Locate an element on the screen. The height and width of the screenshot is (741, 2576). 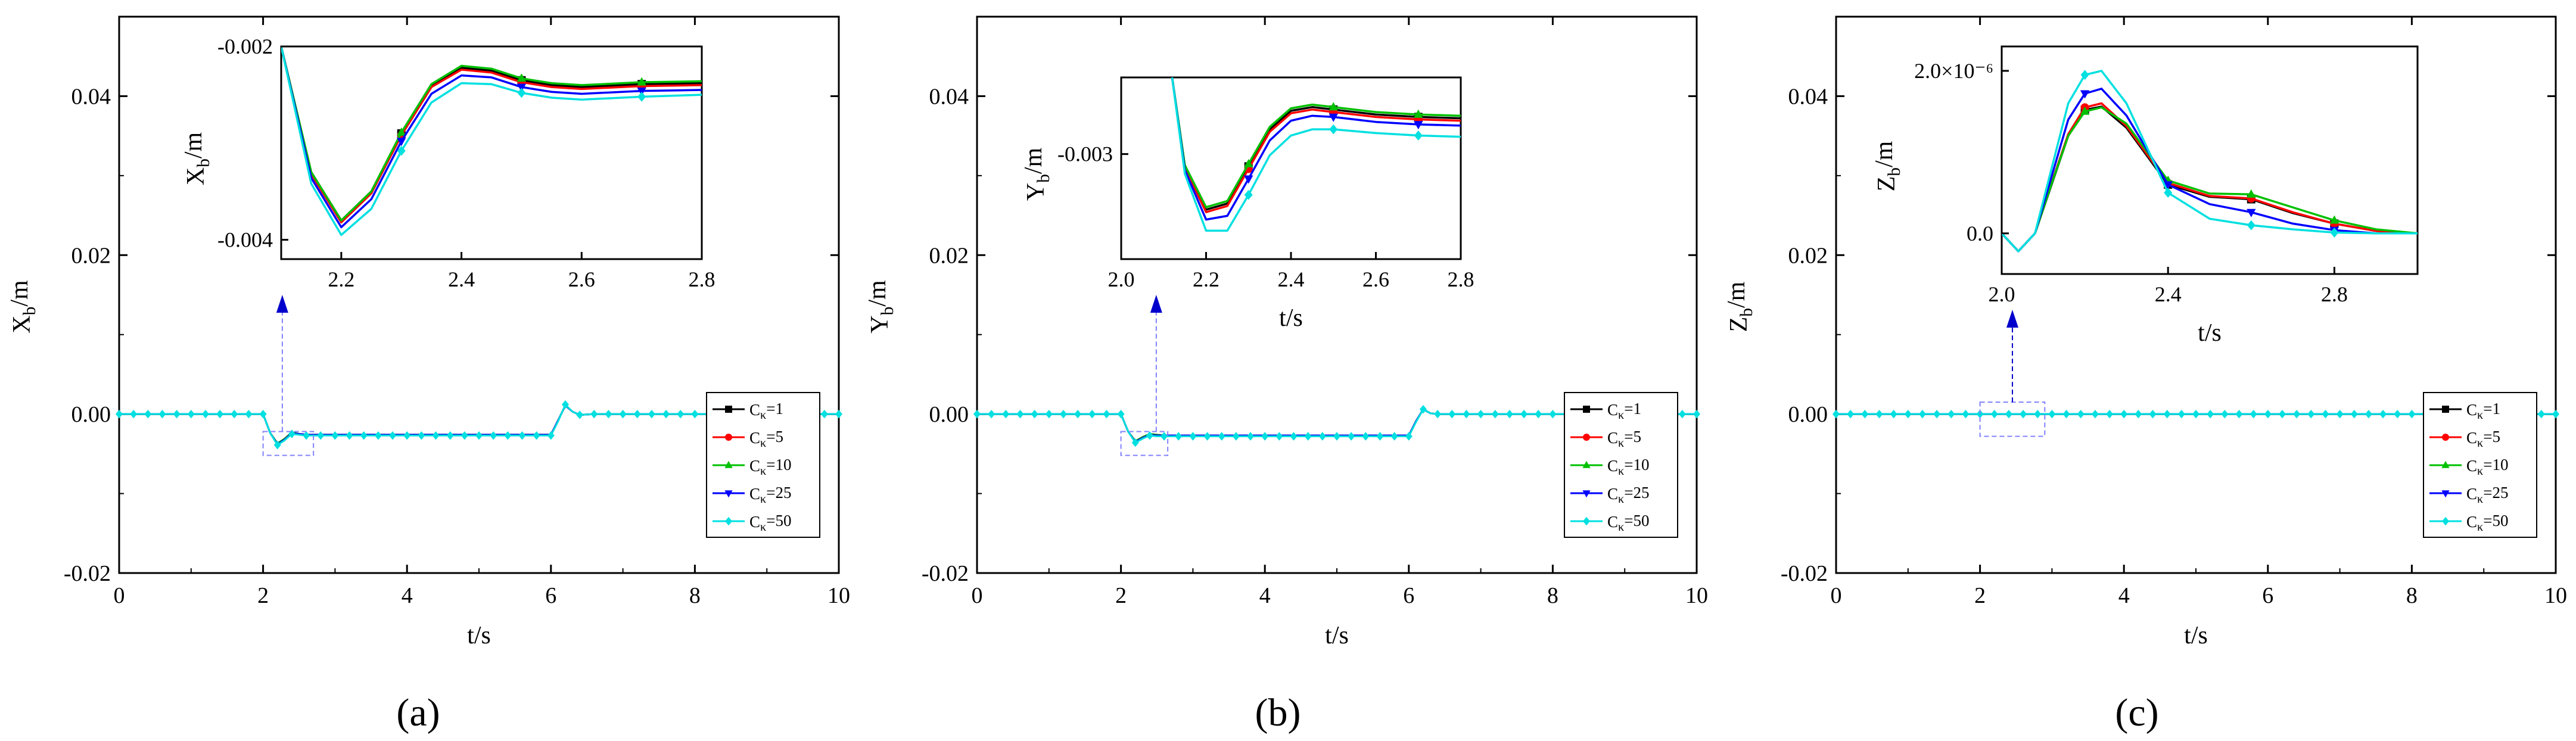
inset-x-tick-label: 2.6 is located at coordinates (1375, 279).